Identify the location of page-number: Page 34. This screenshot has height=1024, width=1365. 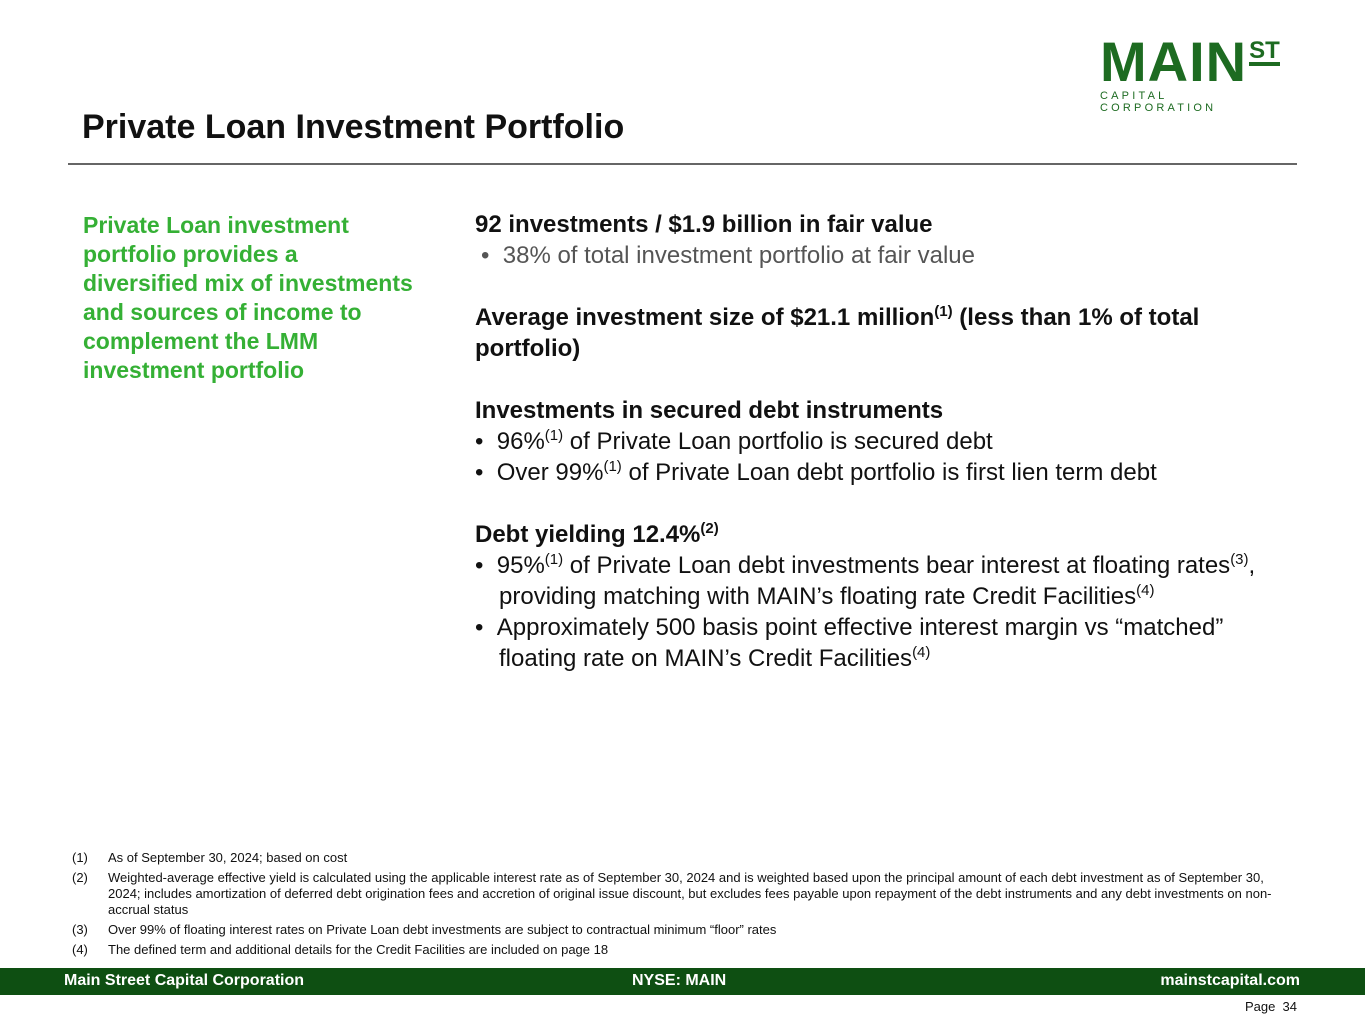
(1270, 1006).